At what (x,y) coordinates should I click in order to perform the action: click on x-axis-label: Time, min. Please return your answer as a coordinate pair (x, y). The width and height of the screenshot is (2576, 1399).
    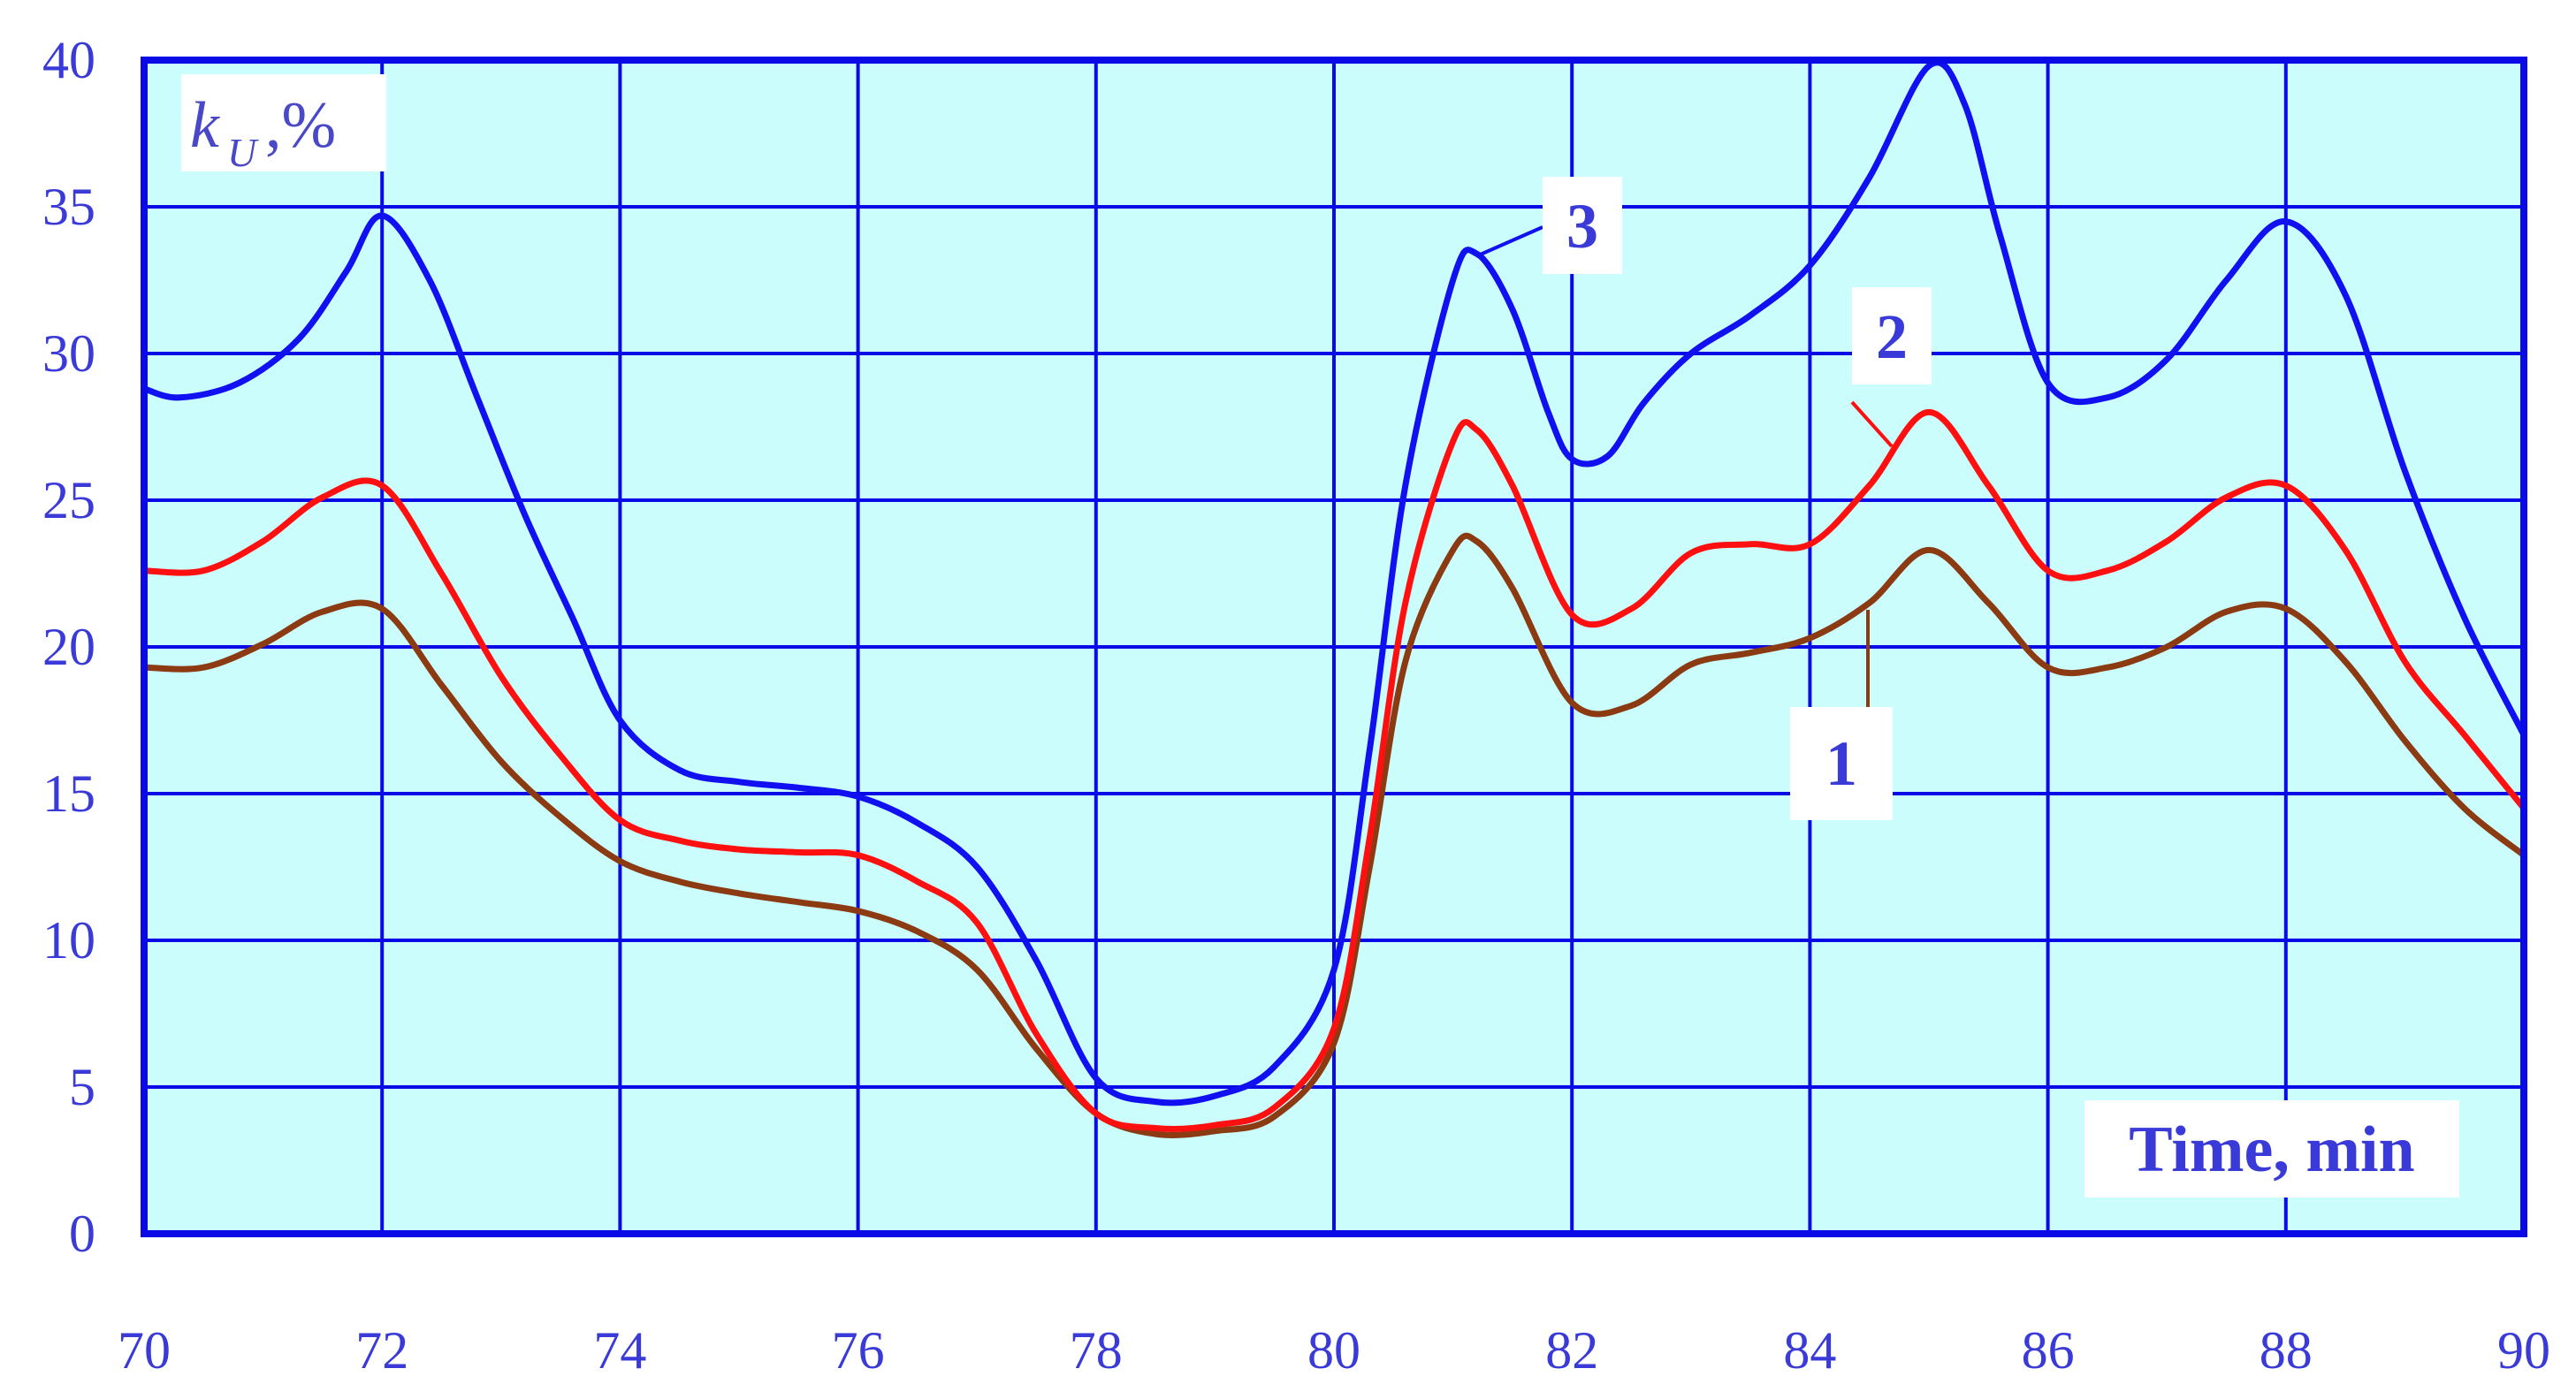
    Looking at the image, I should click on (2271, 1149).